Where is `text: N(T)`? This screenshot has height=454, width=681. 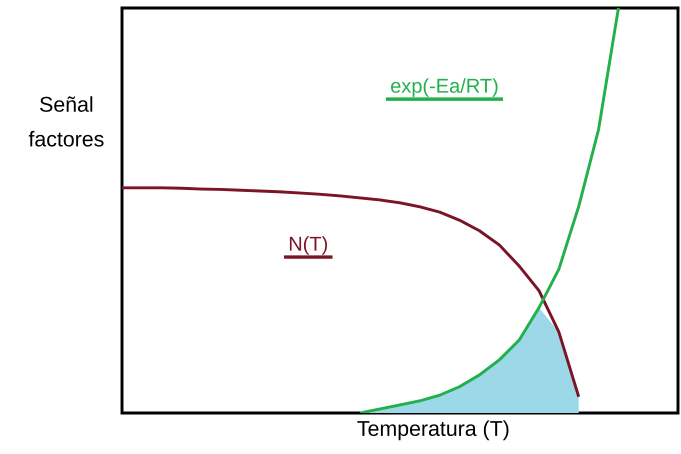
text: N(T) is located at coordinates (309, 245).